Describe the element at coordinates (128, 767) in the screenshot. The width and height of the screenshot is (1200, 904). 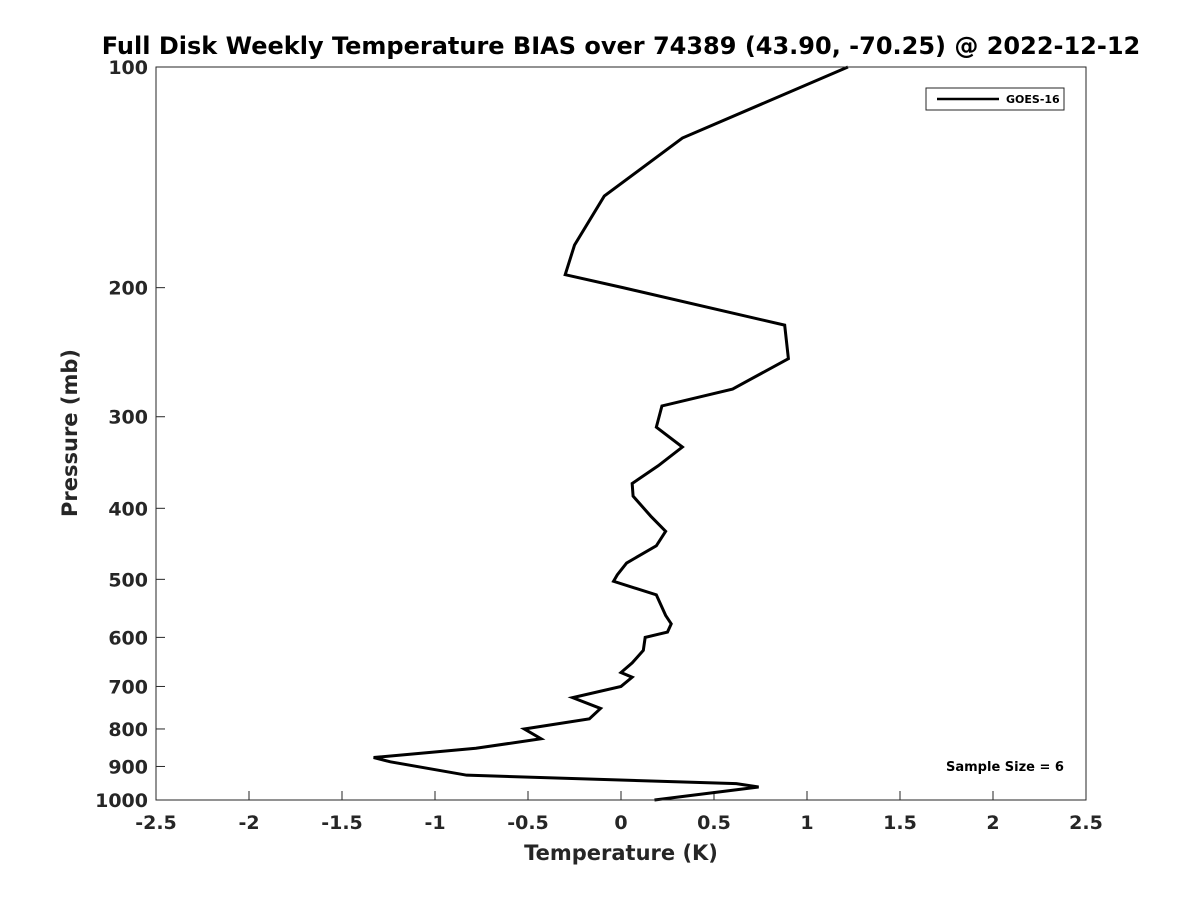
I see `y-tick-label: 900` at that location.